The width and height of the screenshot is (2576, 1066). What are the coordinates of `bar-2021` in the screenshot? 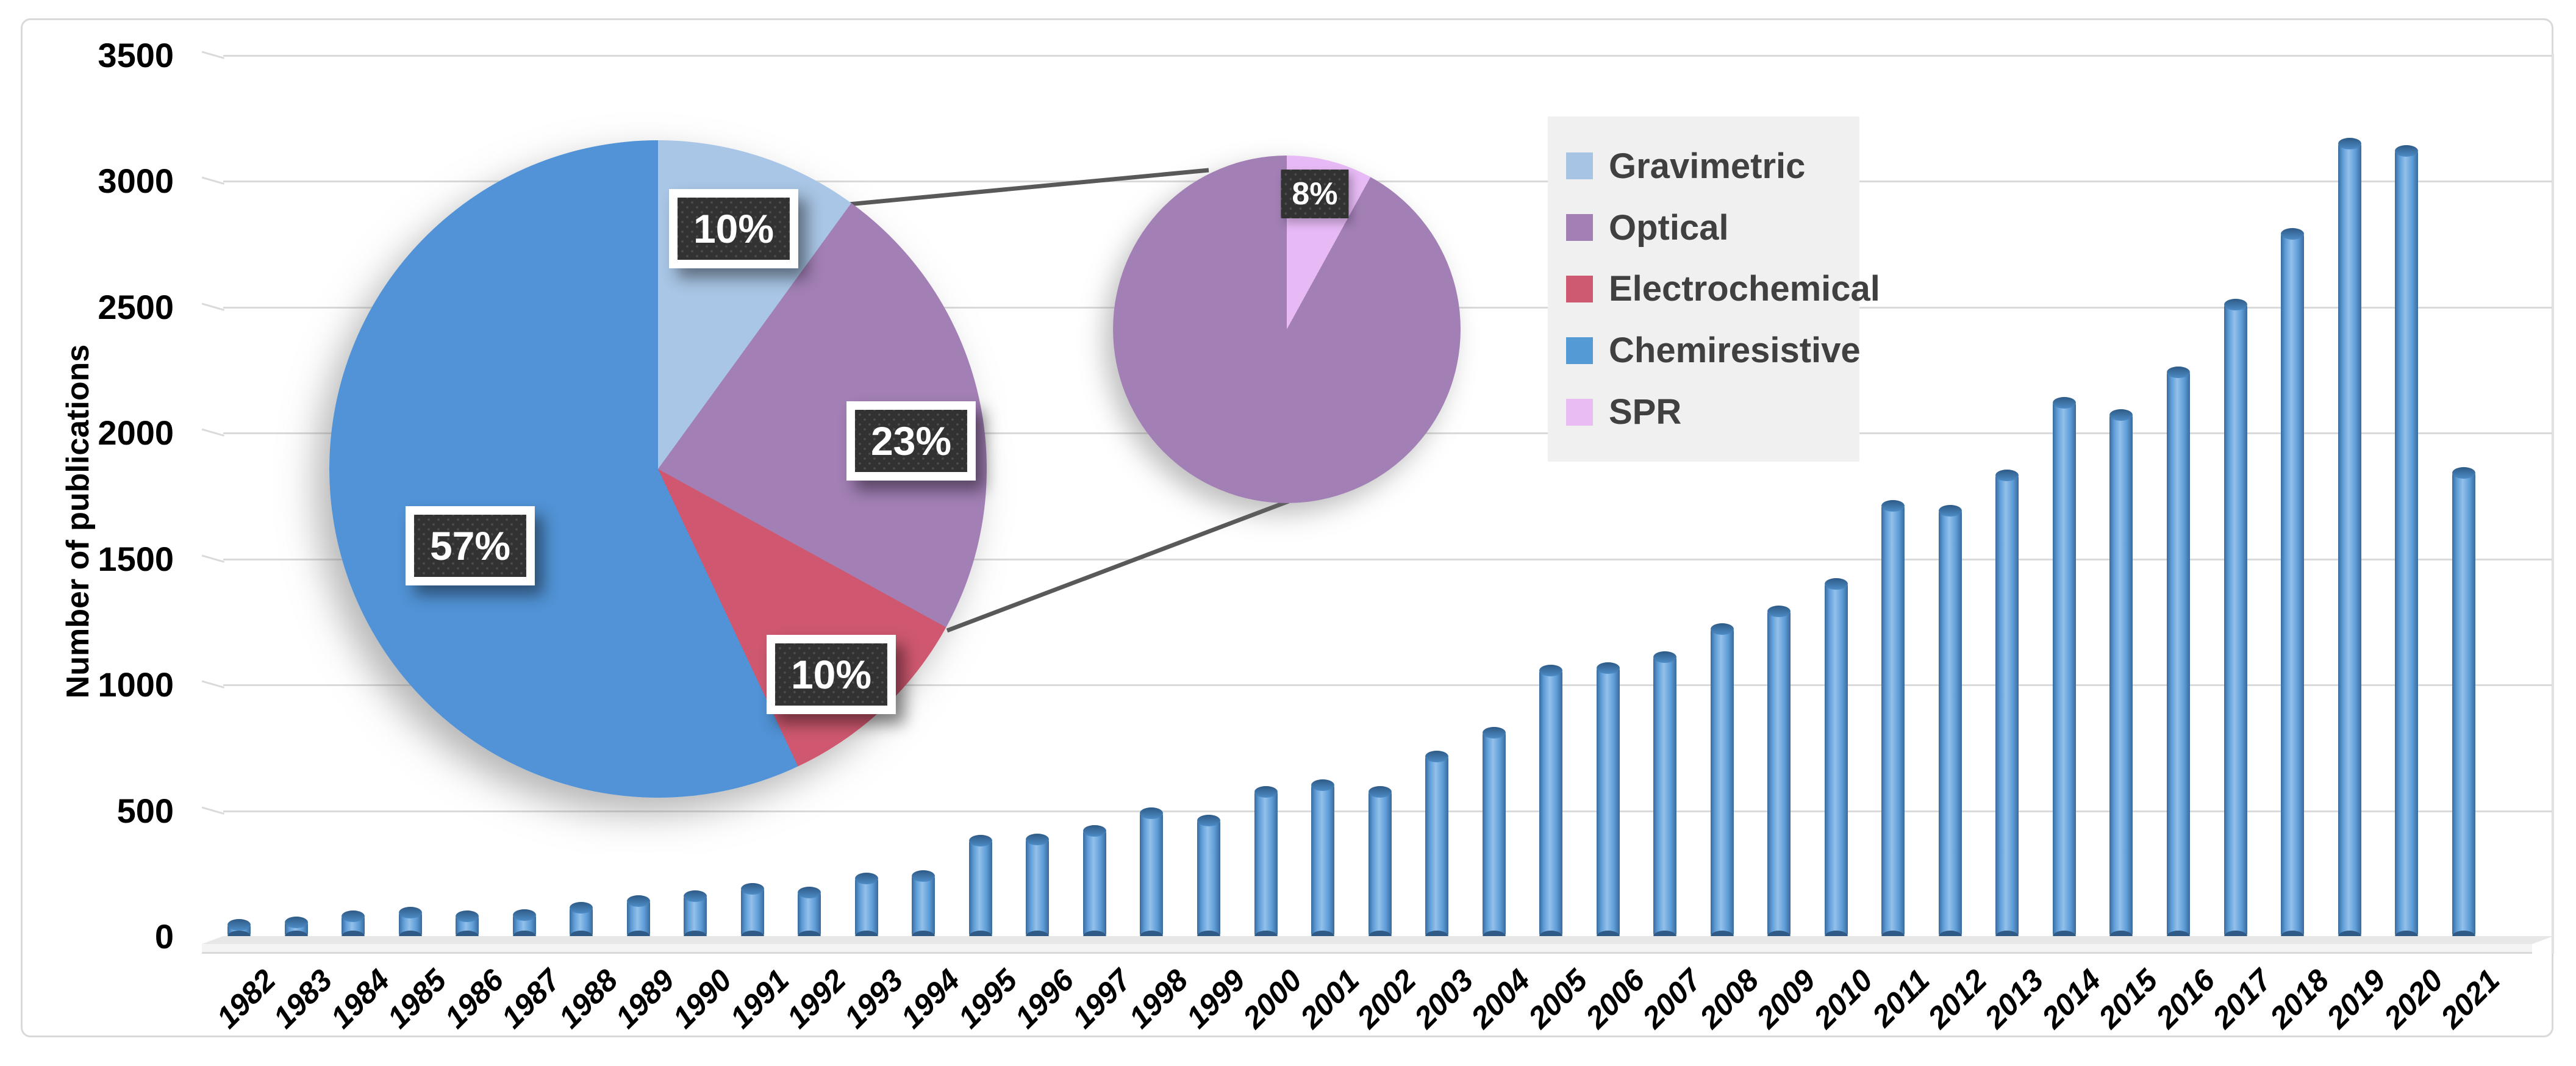 It's located at (2463, 704).